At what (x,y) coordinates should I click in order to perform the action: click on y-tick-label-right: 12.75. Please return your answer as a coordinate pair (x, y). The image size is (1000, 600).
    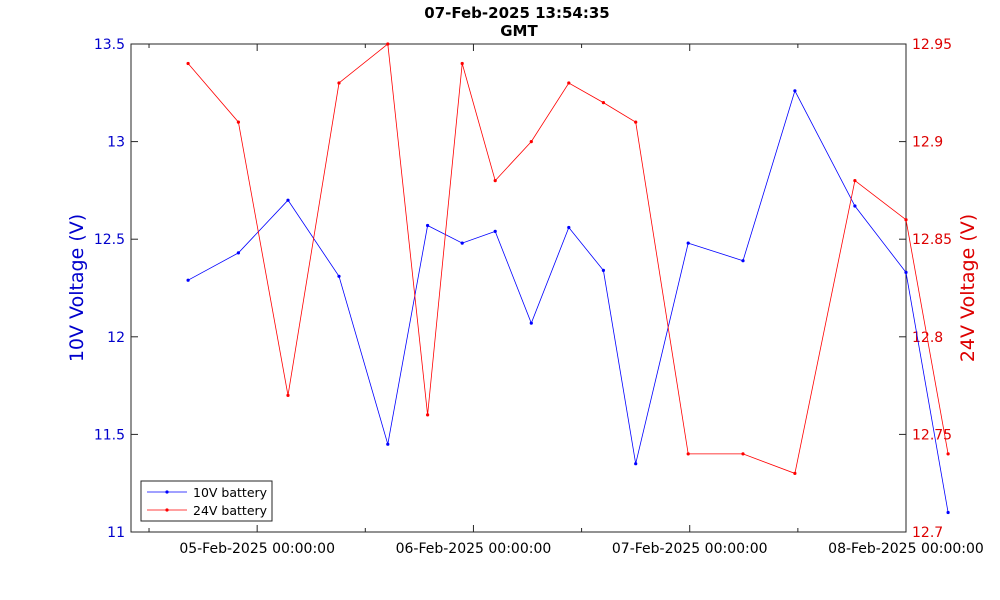
    Looking at the image, I should click on (932, 435).